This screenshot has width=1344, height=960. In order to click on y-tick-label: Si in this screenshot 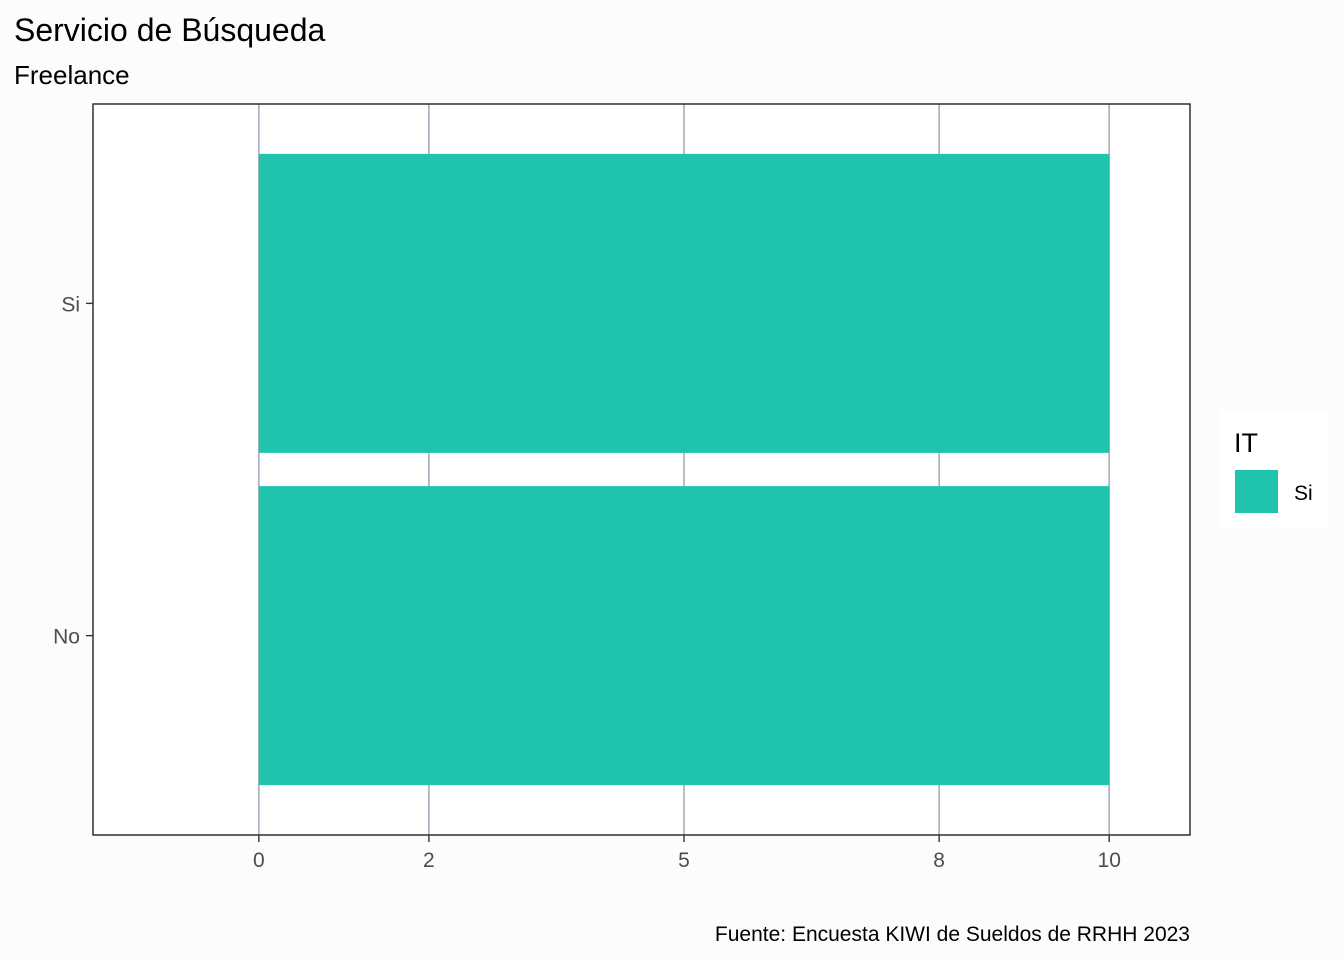, I will do `click(70, 304)`.